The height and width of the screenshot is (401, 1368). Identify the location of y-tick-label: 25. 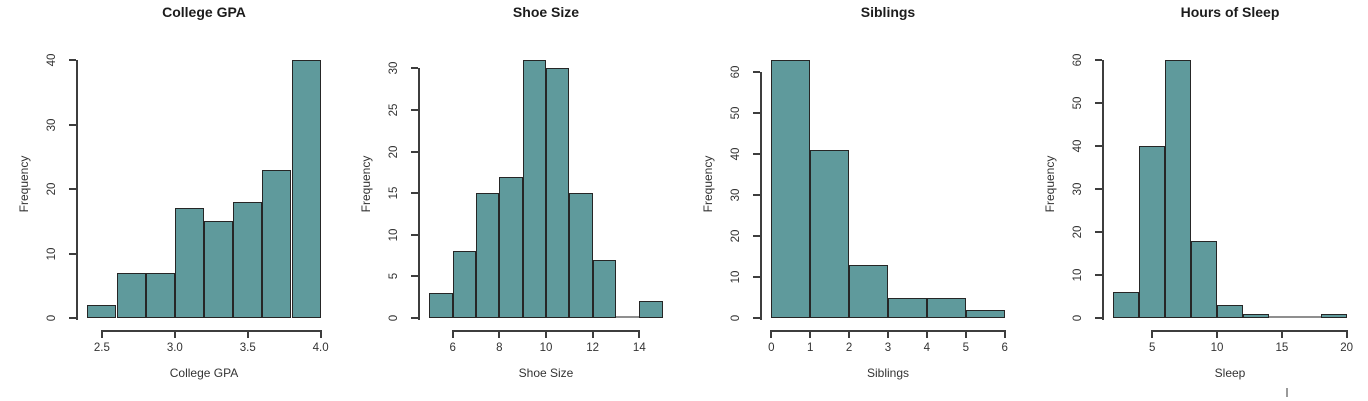
(394, 110).